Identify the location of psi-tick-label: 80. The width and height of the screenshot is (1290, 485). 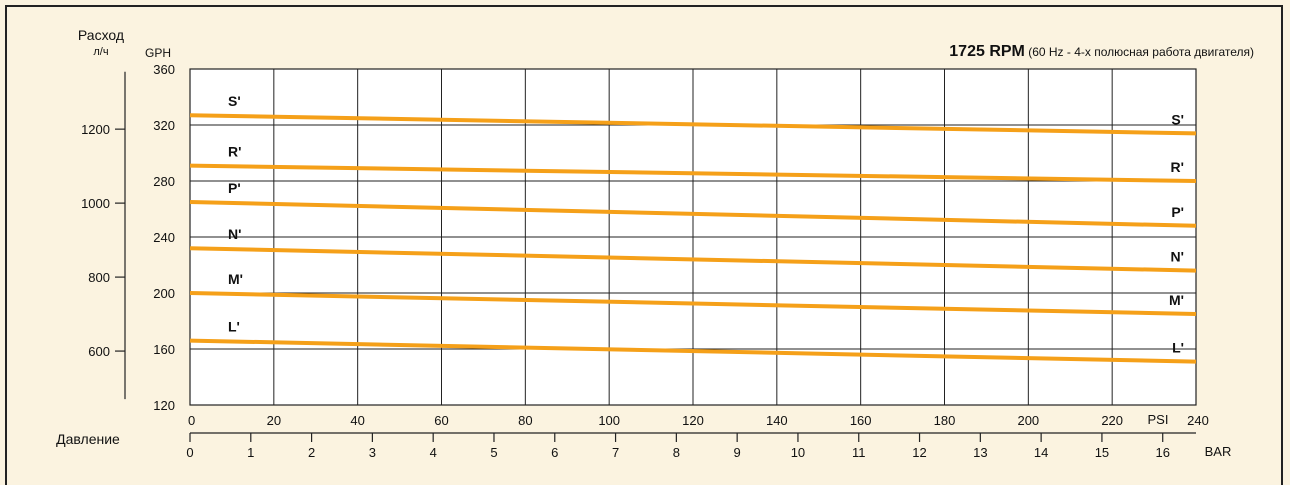
(525, 420).